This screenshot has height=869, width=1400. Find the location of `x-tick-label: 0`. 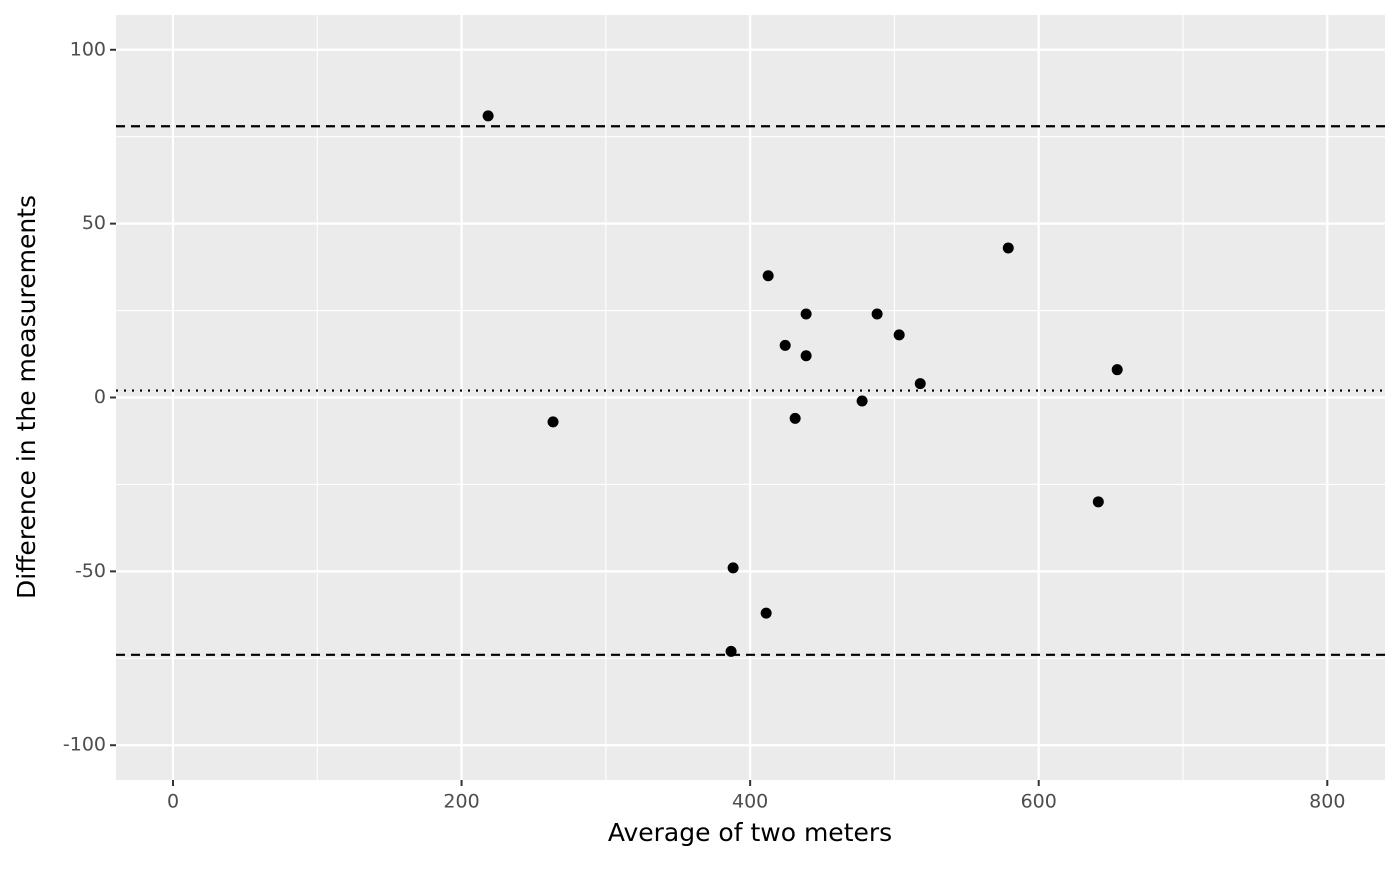

x-tick-label: 0 is located at coordinates (173, 802).